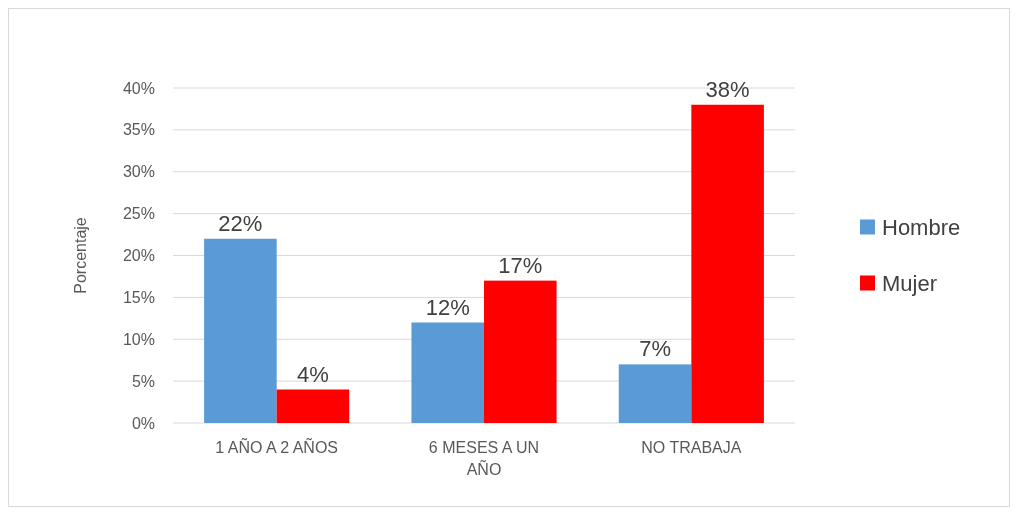  Describe the element at coordinates (655, 349) in the screenshot. I see `data-label: 7%` at that location.